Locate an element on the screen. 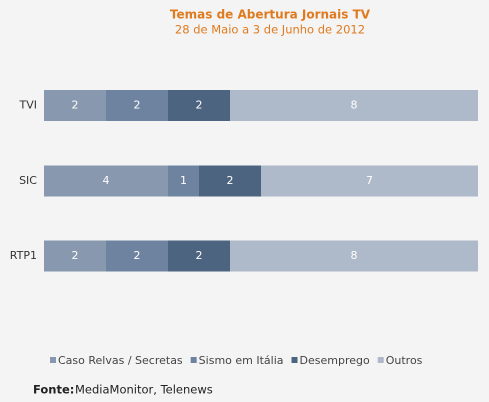 The image size is (489, 402). chart-subtitle: 28 de Maio a 3 de Junho de 2012 is located at coordinates (270, 30).